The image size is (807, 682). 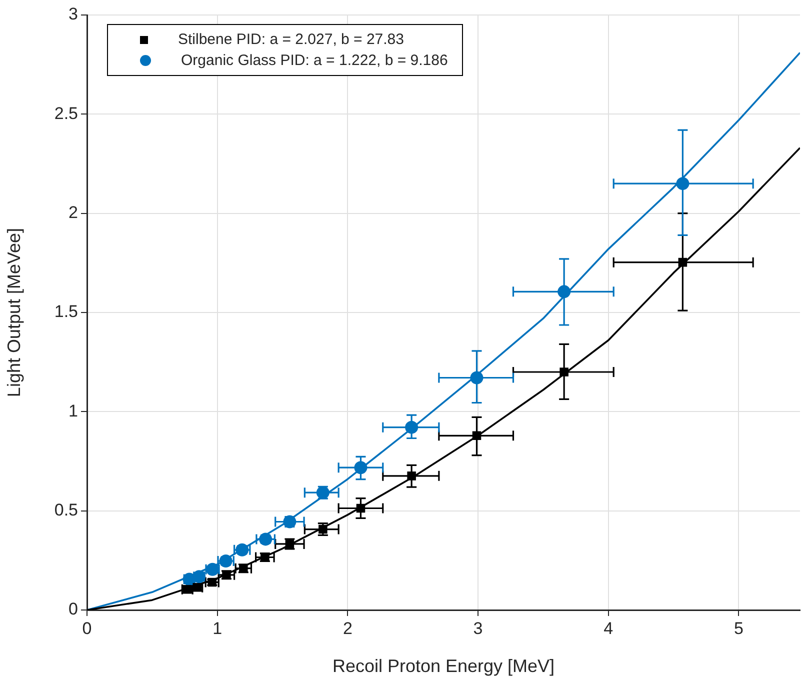 What do you see at coordinates (314, 61) in the screenshot?
I see `legend-label: Organic Glass PID: a = 1.222, b = 9.186` at bounding box center [314, 61].